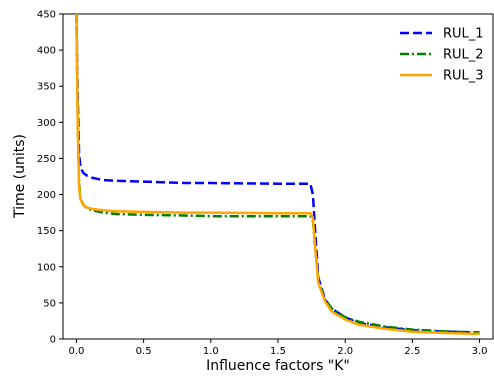 This screenshot has width=494, height=380. What do you see at coordinates (442, 55) in the screenshot?
I see `legend: RUL_1 RUL_2 RUL_3` at bounding box center [442, 55].